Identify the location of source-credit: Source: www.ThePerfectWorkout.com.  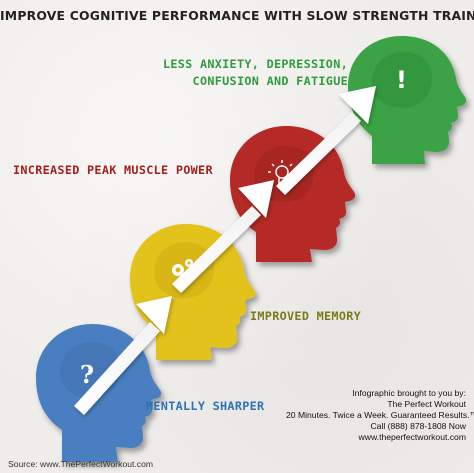
(81, 464).